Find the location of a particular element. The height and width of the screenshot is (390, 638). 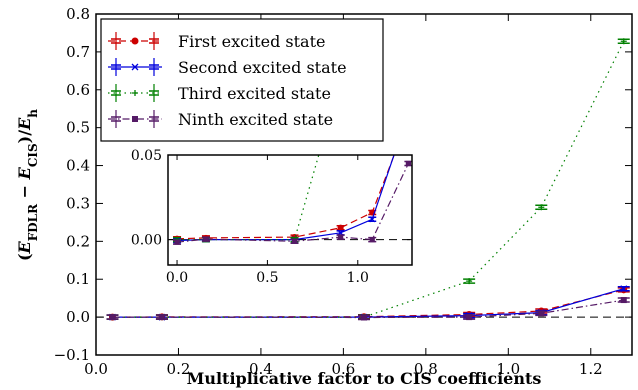

y-tick-label: 0.3 is located at coordinates (78, 203).